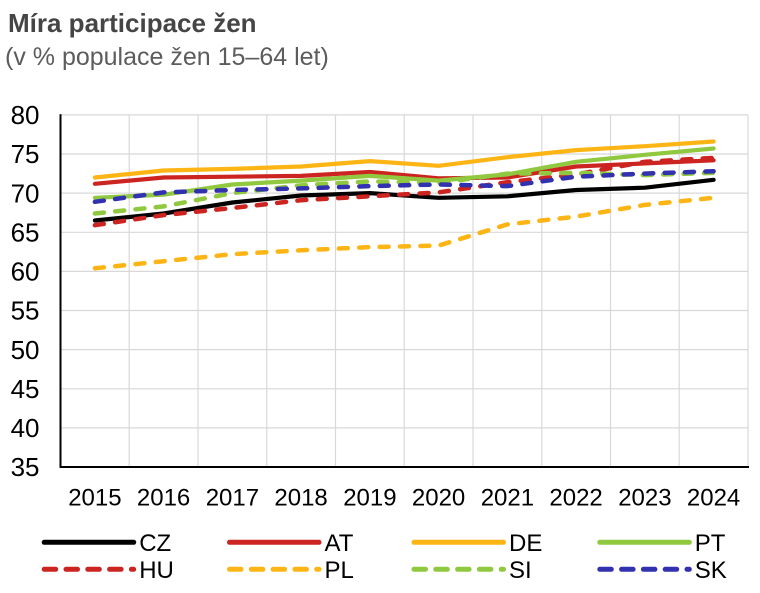  I want to click on svg-text: 60, so click(25, 272).